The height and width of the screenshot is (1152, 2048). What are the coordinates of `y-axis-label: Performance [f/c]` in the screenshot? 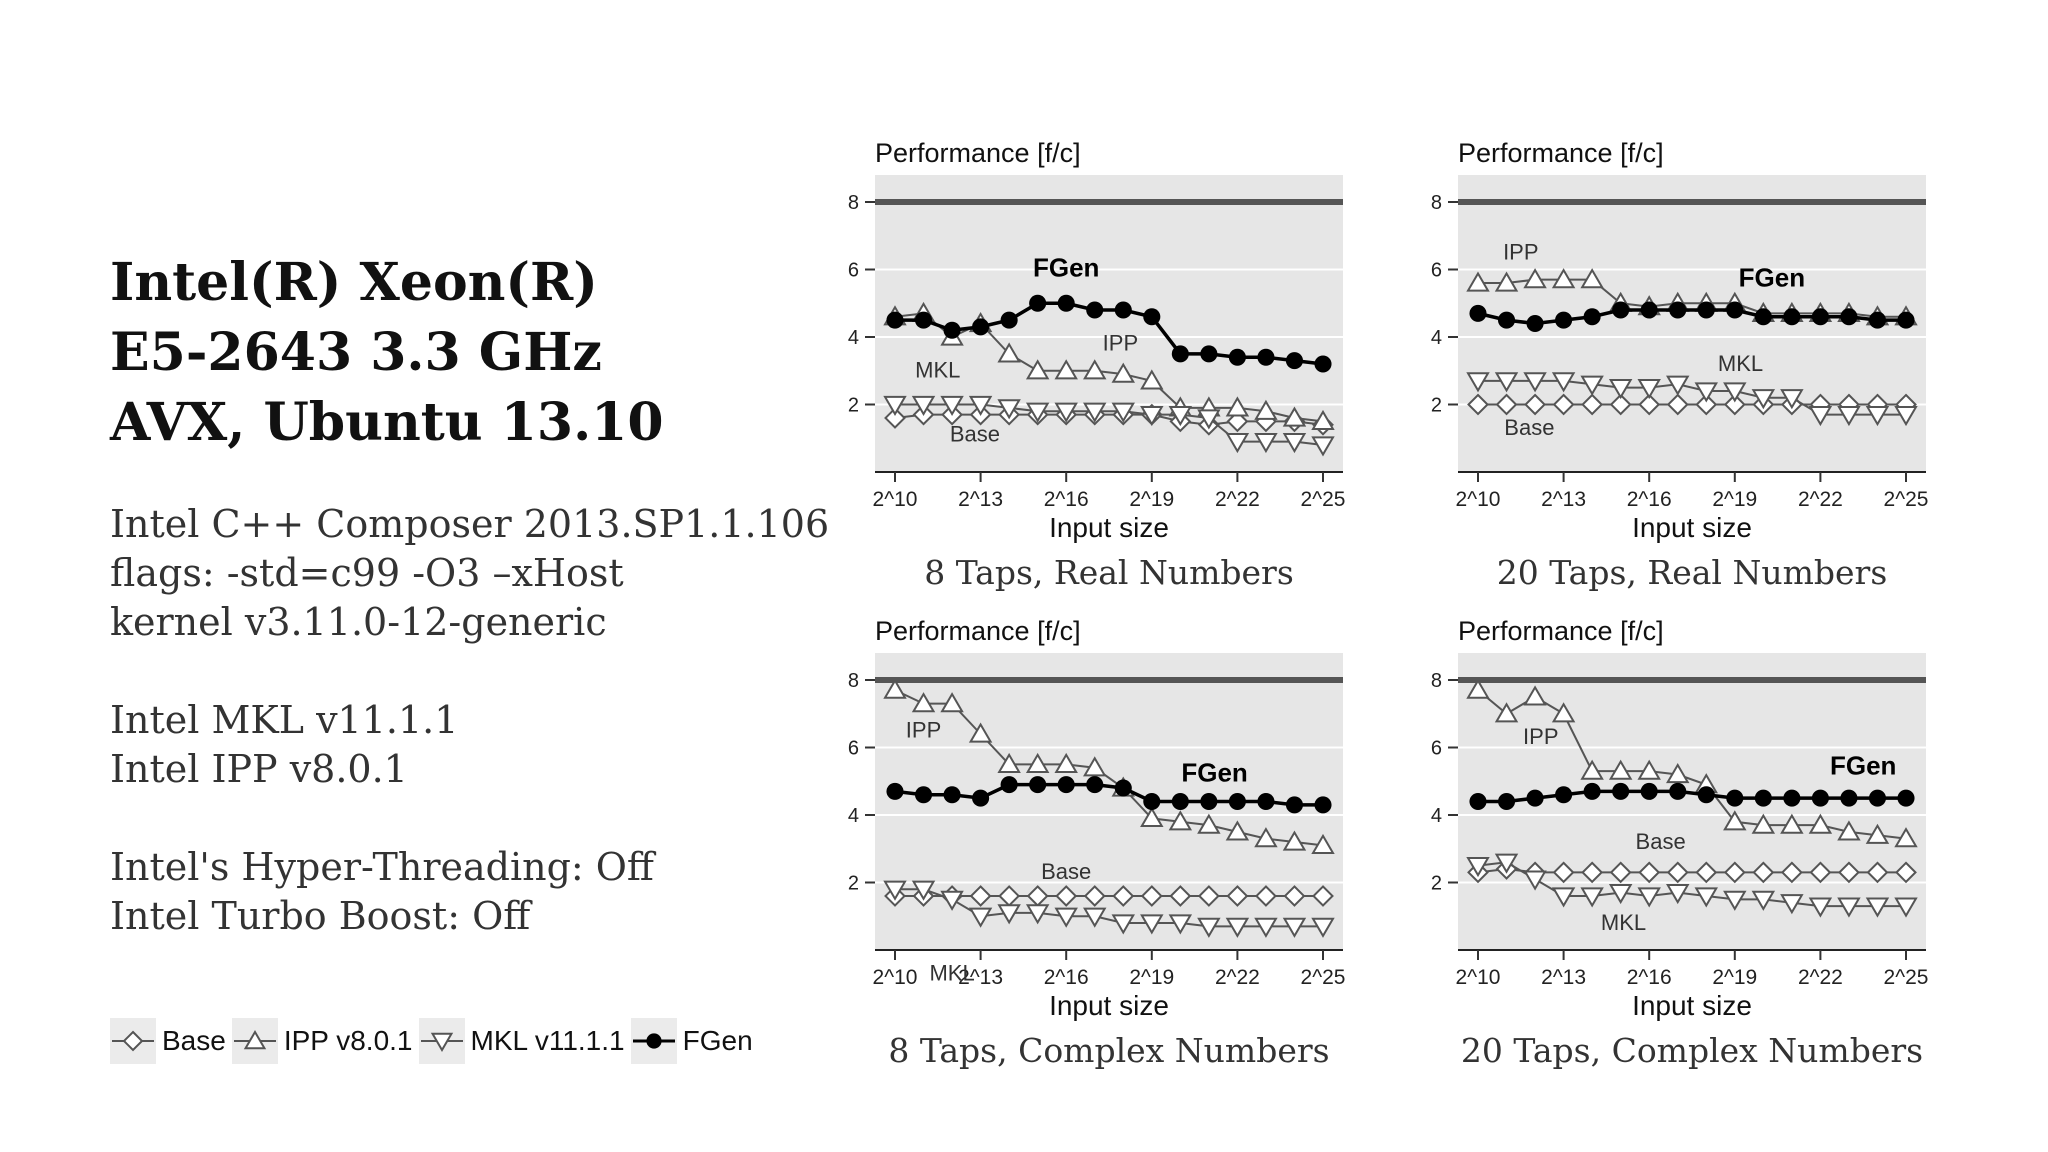 It's located at (1561, 153).